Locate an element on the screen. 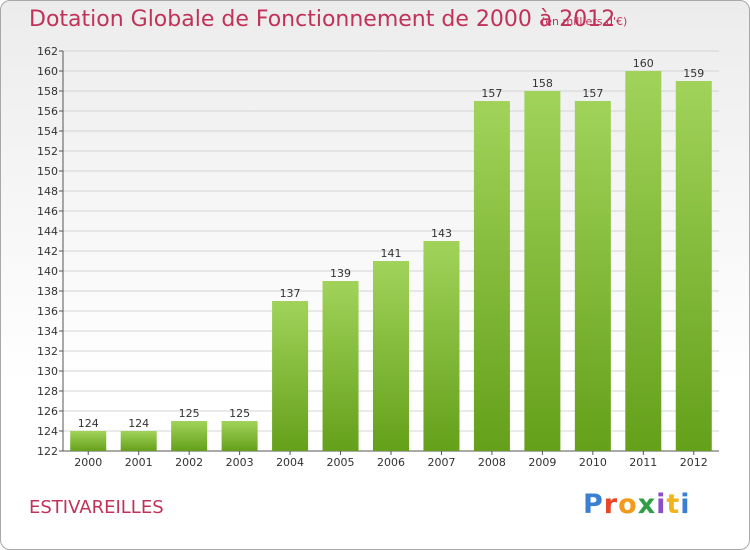  y-tick-label: 154 is located at coordinates (47, 131).